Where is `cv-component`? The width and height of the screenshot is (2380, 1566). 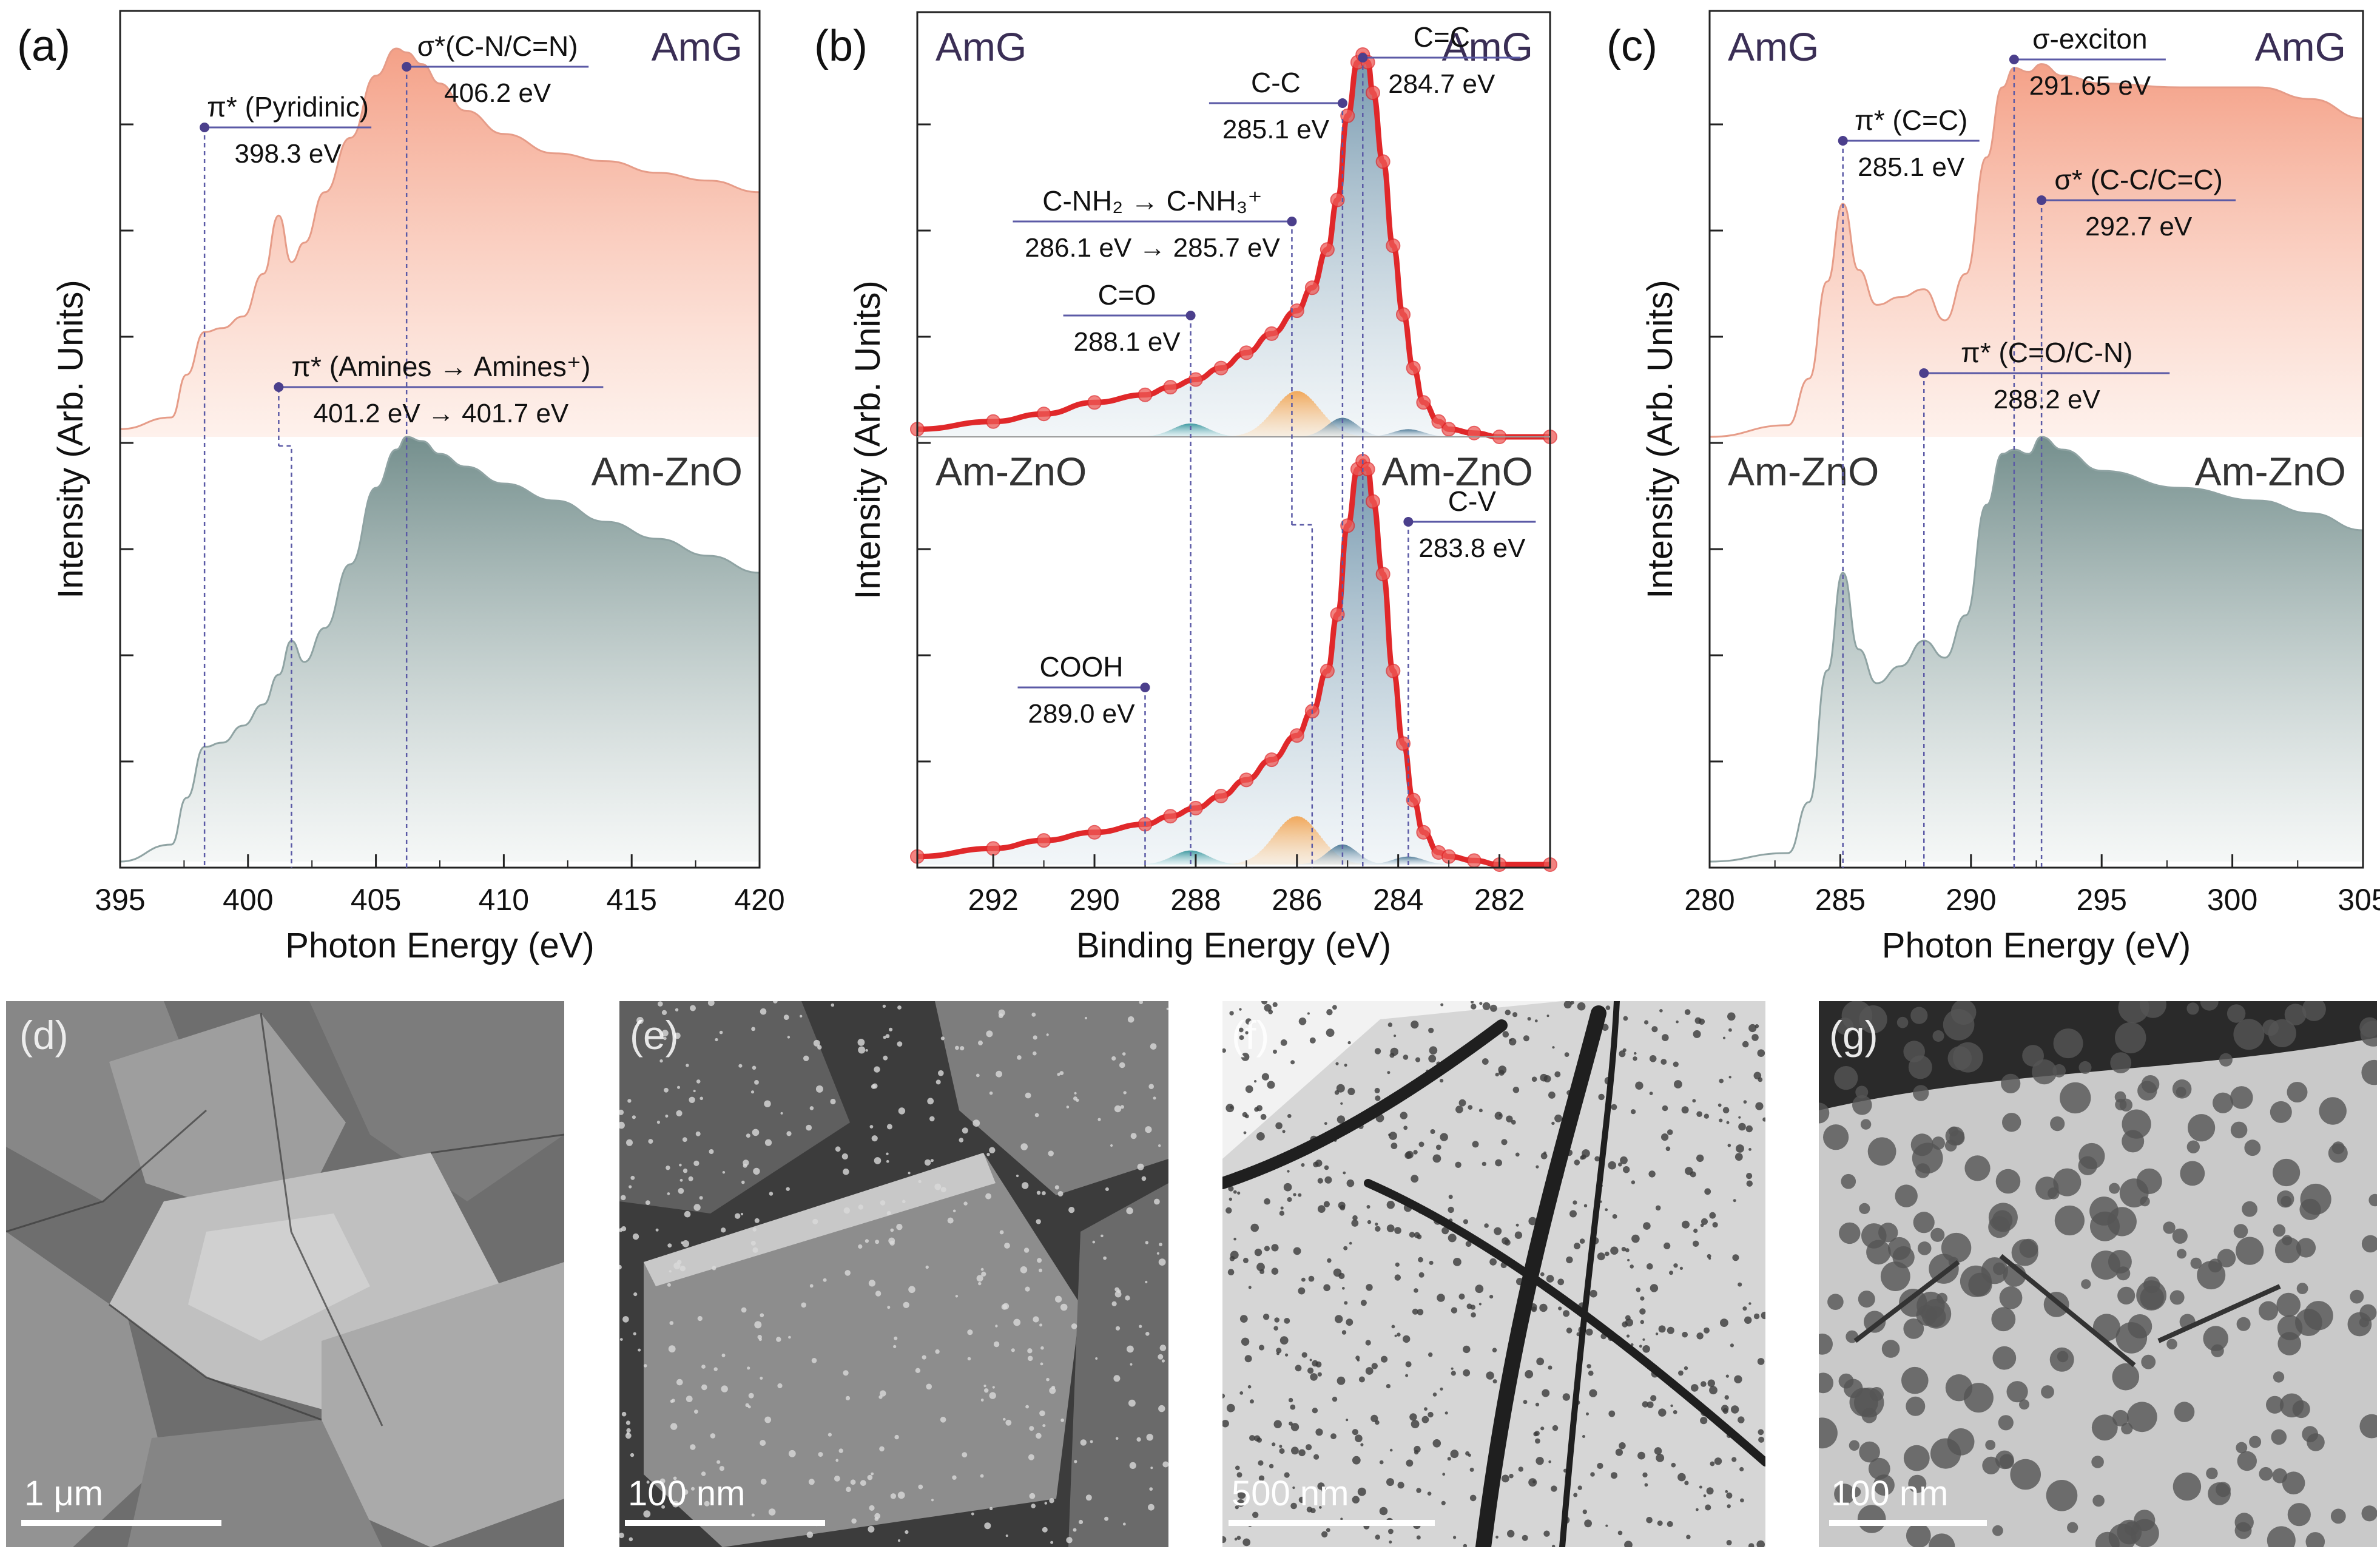
cv-component is located at coordinates (1408, 861).